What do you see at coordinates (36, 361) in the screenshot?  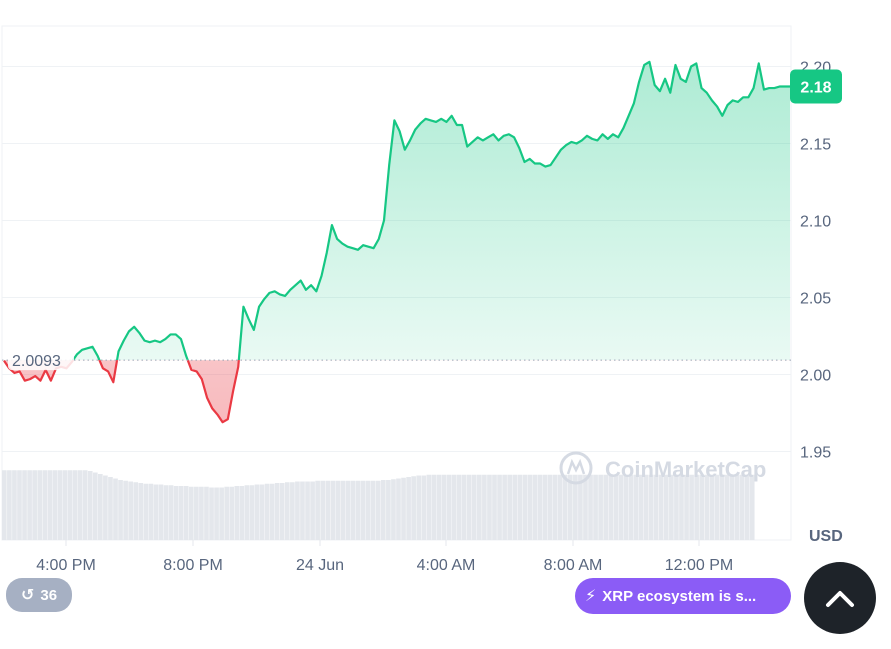 I see `svg-text: 2.0093` at bounding box center [36, 361].